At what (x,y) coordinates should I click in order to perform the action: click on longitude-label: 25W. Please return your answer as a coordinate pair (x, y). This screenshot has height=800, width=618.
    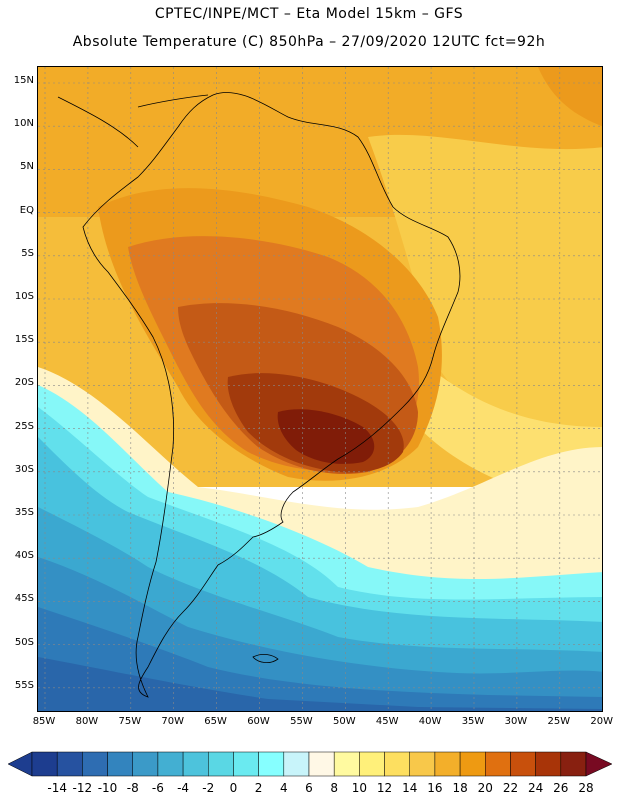
    Looking at the image, I should click on (559, 721).